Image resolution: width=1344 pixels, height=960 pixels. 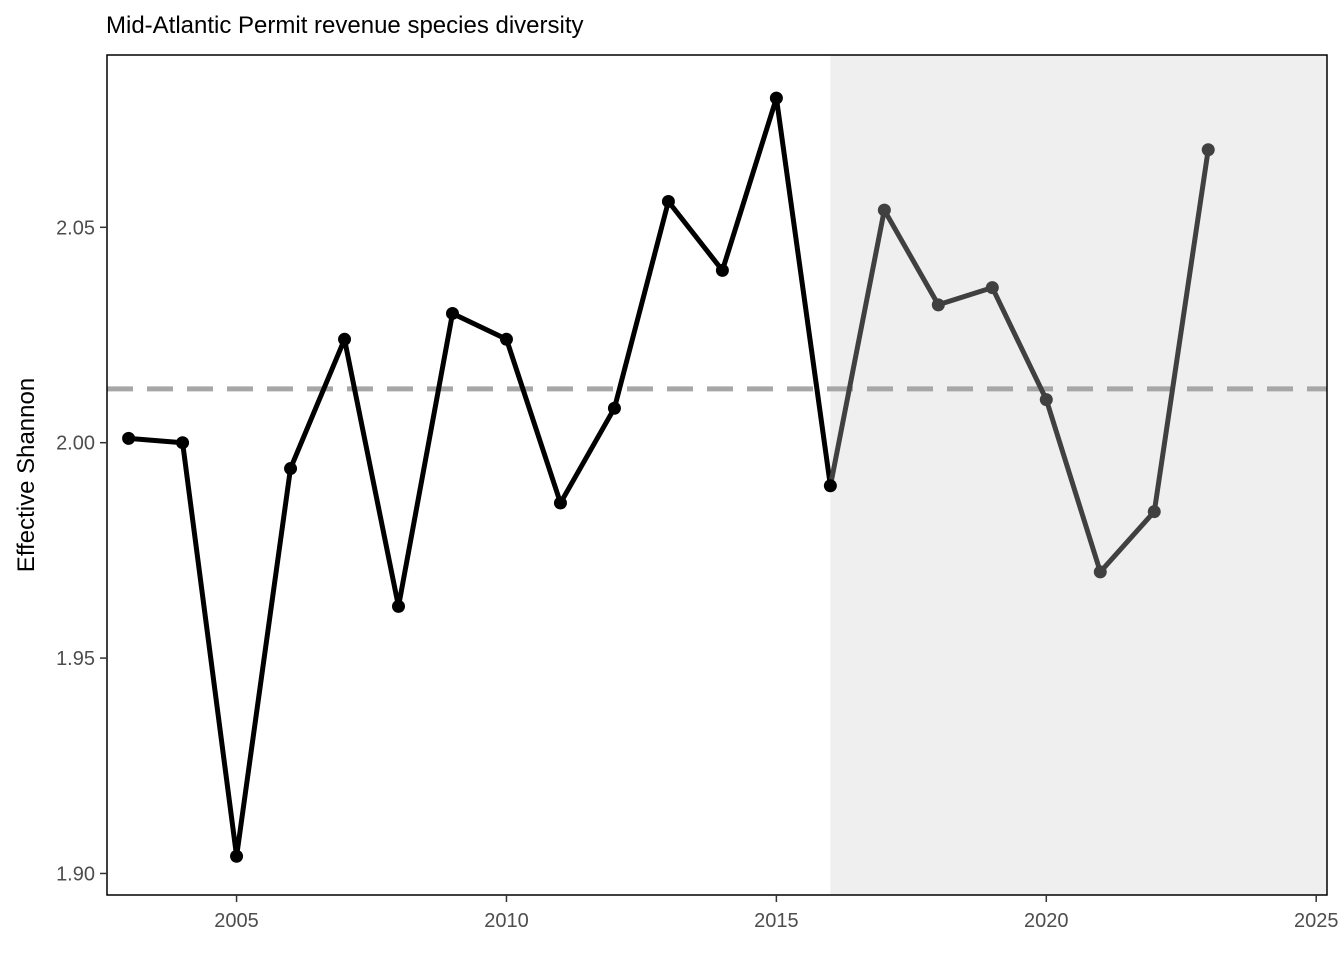 I want to click on y-tick-label-0: 1.90, so click(x=75, y=874).